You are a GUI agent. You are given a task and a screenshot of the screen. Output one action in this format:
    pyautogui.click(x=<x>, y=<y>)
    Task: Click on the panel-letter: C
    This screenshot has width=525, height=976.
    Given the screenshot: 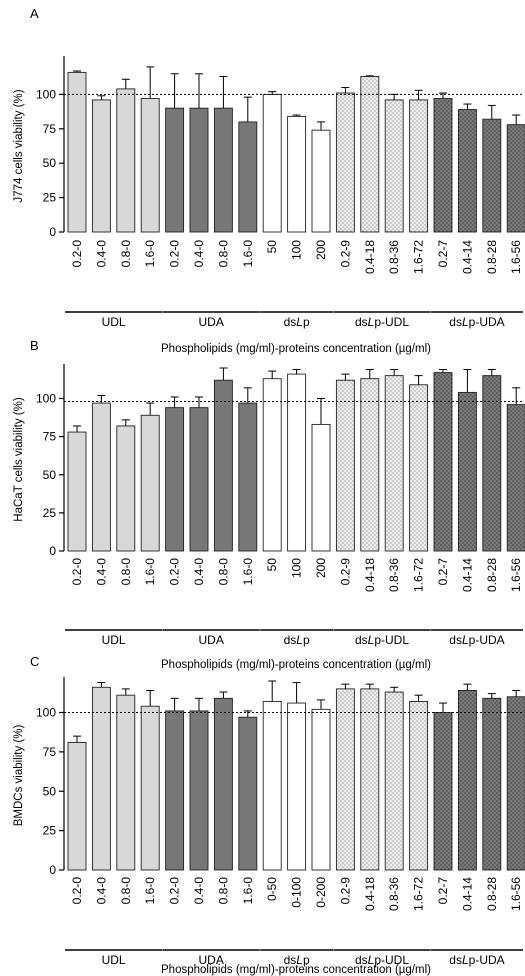 What is the action you would take?
    pyautogui.click(x=34, y=661)
    